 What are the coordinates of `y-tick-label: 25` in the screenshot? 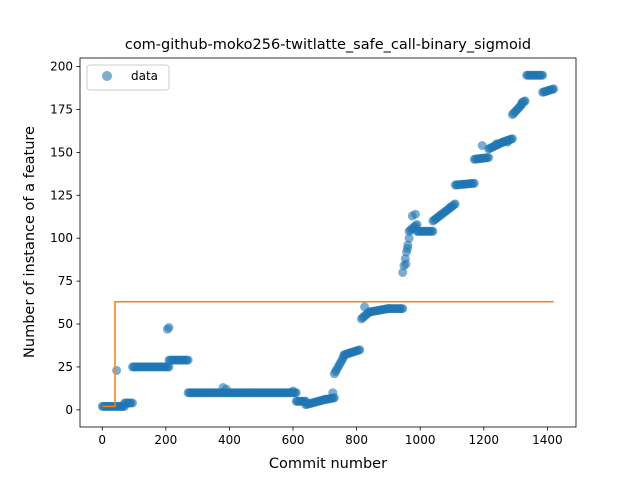 It's located at (65, 367).